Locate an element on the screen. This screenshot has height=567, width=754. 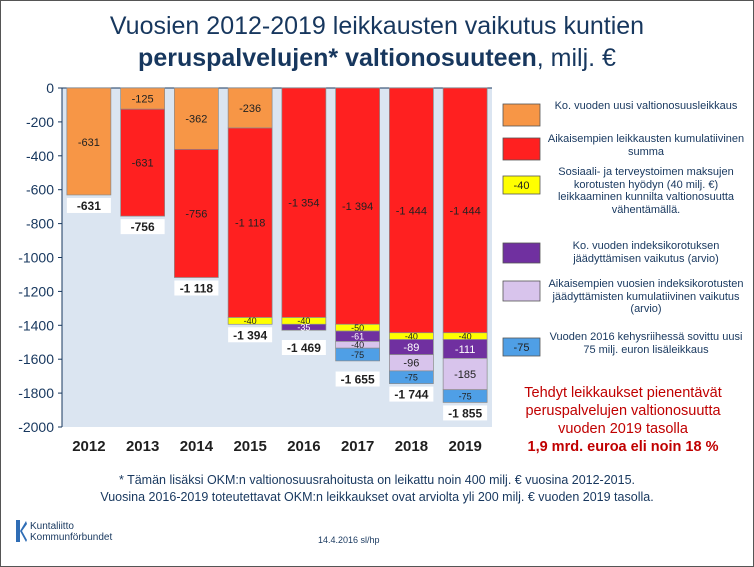
bar-segment-cumulative-2016 is located at coordinates (304, 202).